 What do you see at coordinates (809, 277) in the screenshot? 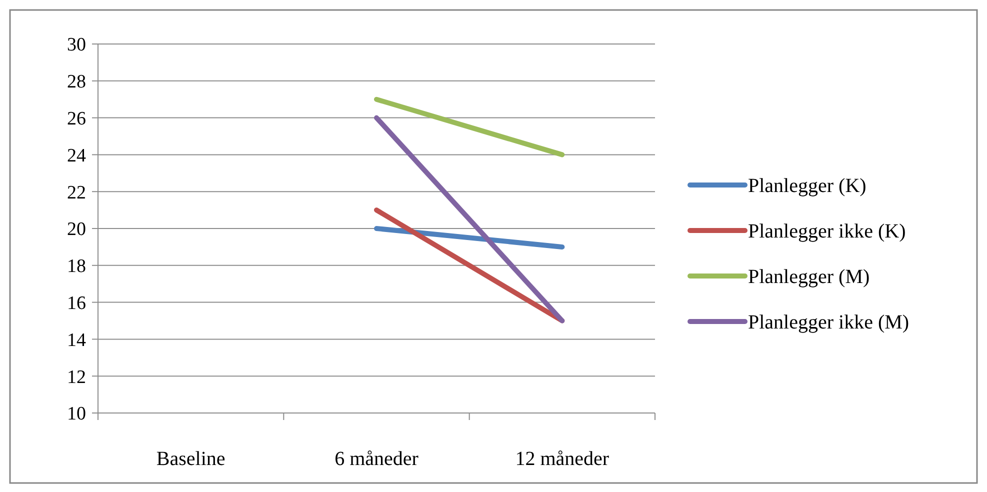
I see `legend-label: Planlegger (M)` at bounding box center [809, 277].